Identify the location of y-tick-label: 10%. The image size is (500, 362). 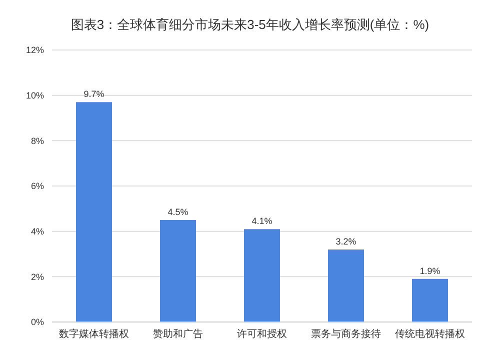
(35, 95).